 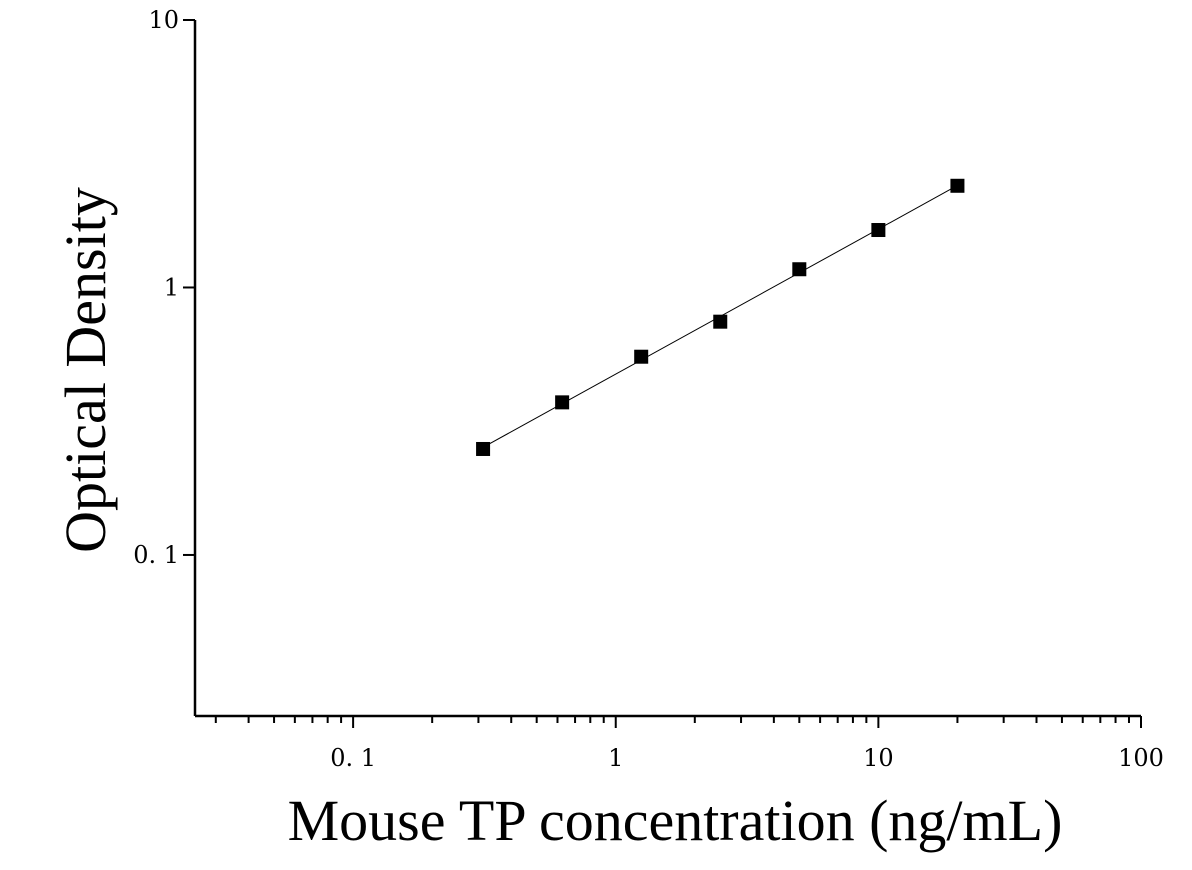 I want to click on x-axis-title: Mouse TP concentration (ng/mL), so click(x=675, y=820).